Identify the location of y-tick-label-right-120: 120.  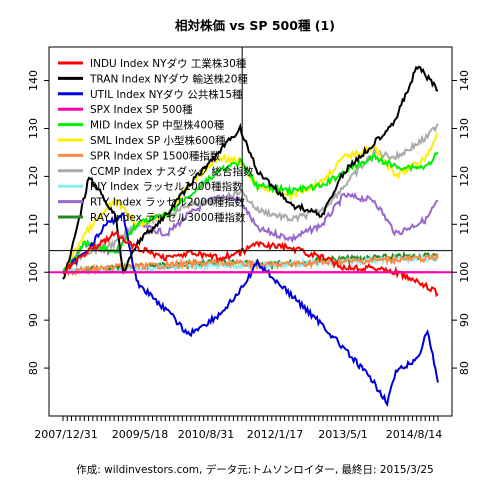
(464, 176).